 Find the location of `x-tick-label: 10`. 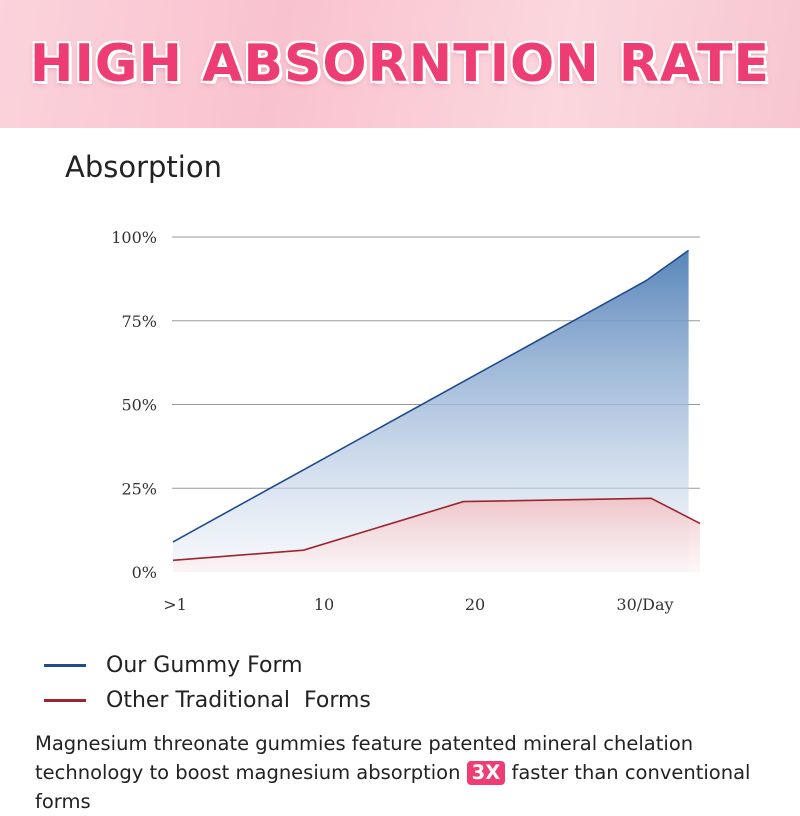

x-tick-label: 10 is located at coordinates (324, 604).